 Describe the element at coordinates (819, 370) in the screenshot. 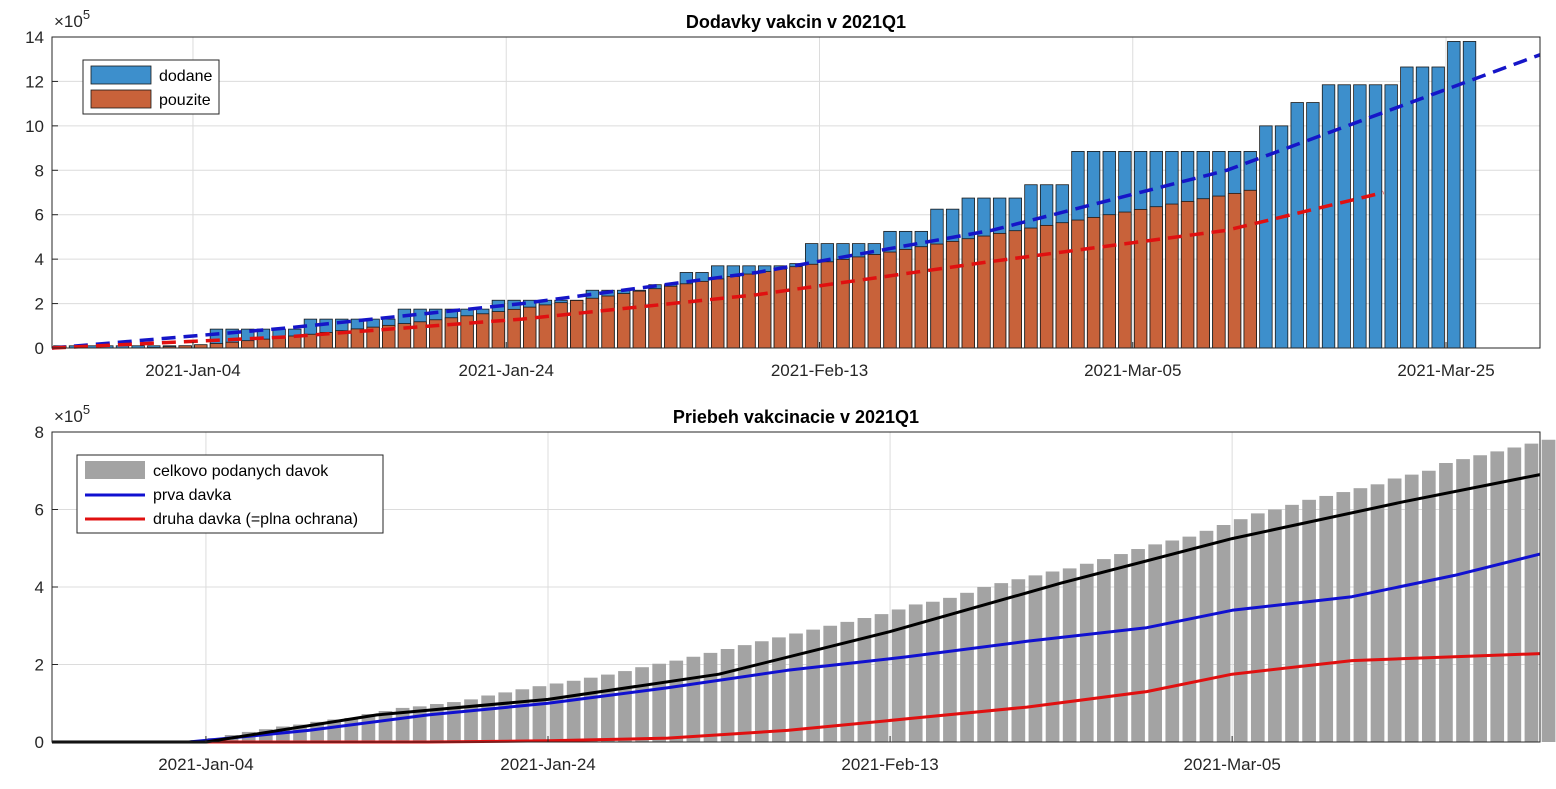

I see `x-tick-label: 2021-Feb-13` at that location.